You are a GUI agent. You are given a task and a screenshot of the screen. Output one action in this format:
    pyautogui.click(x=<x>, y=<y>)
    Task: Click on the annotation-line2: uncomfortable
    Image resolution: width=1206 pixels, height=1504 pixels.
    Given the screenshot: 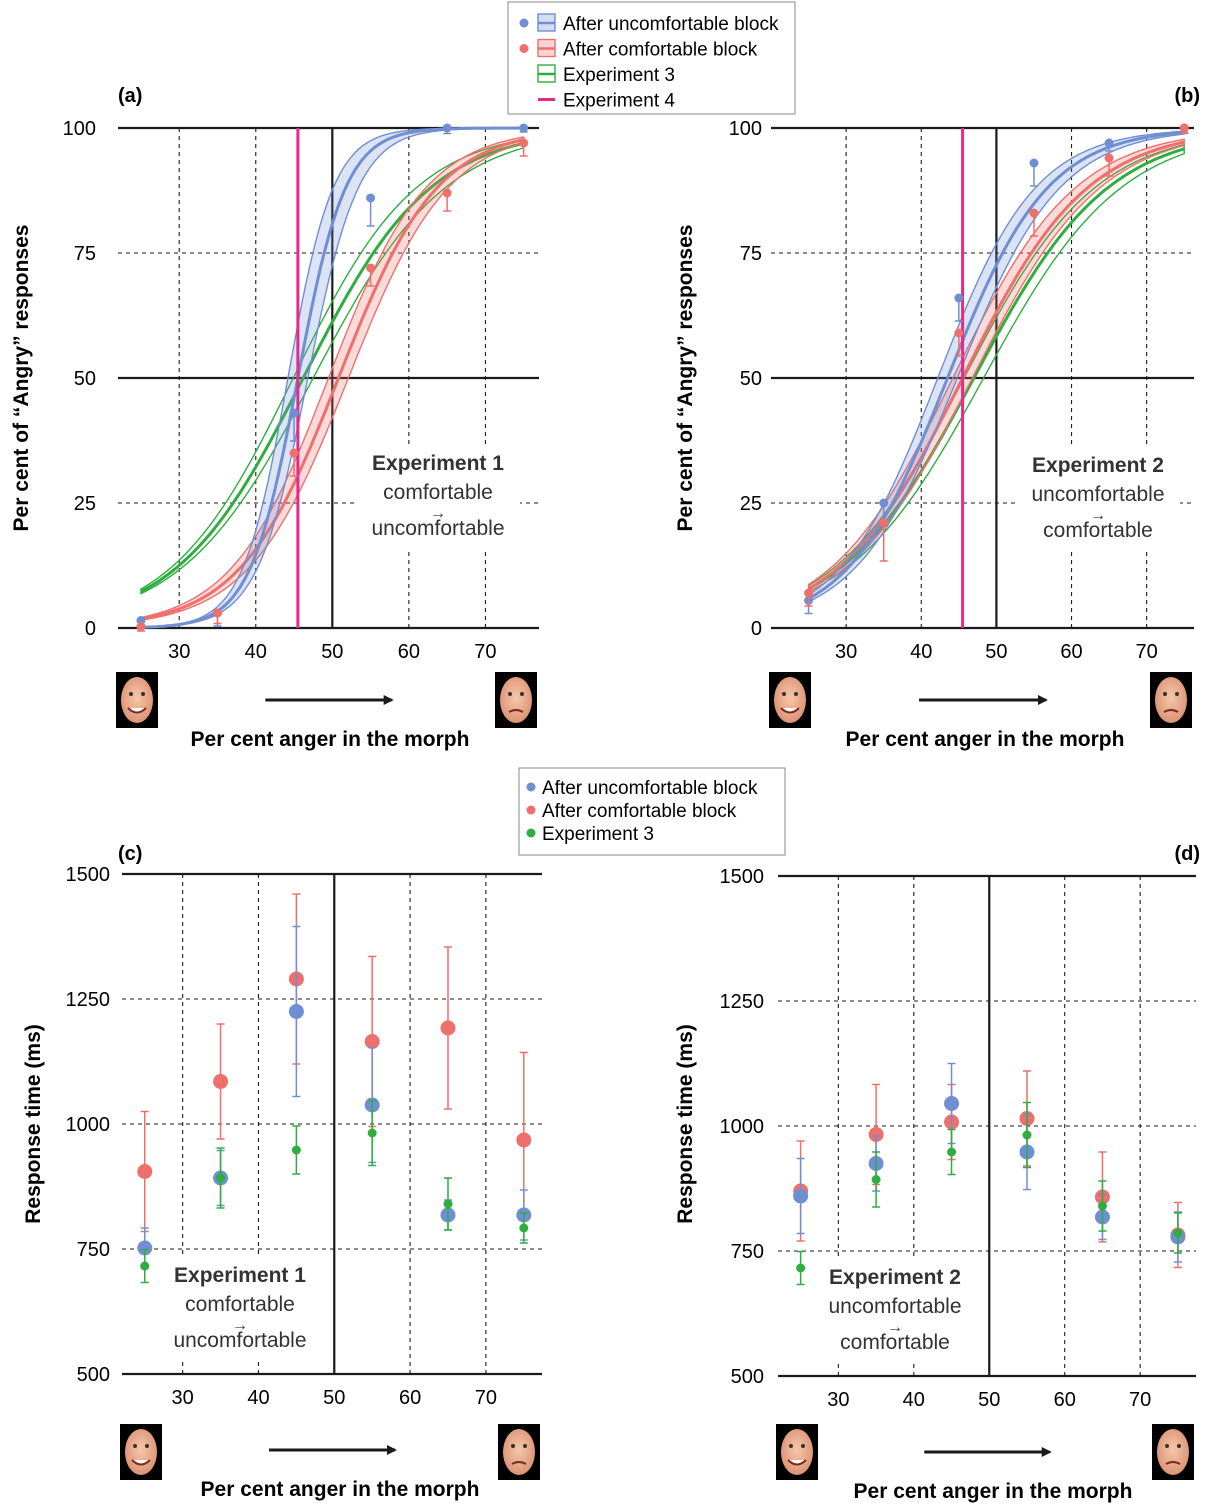 What is the action you would take?
    pyautogui.click(x=239, y=1340)
    